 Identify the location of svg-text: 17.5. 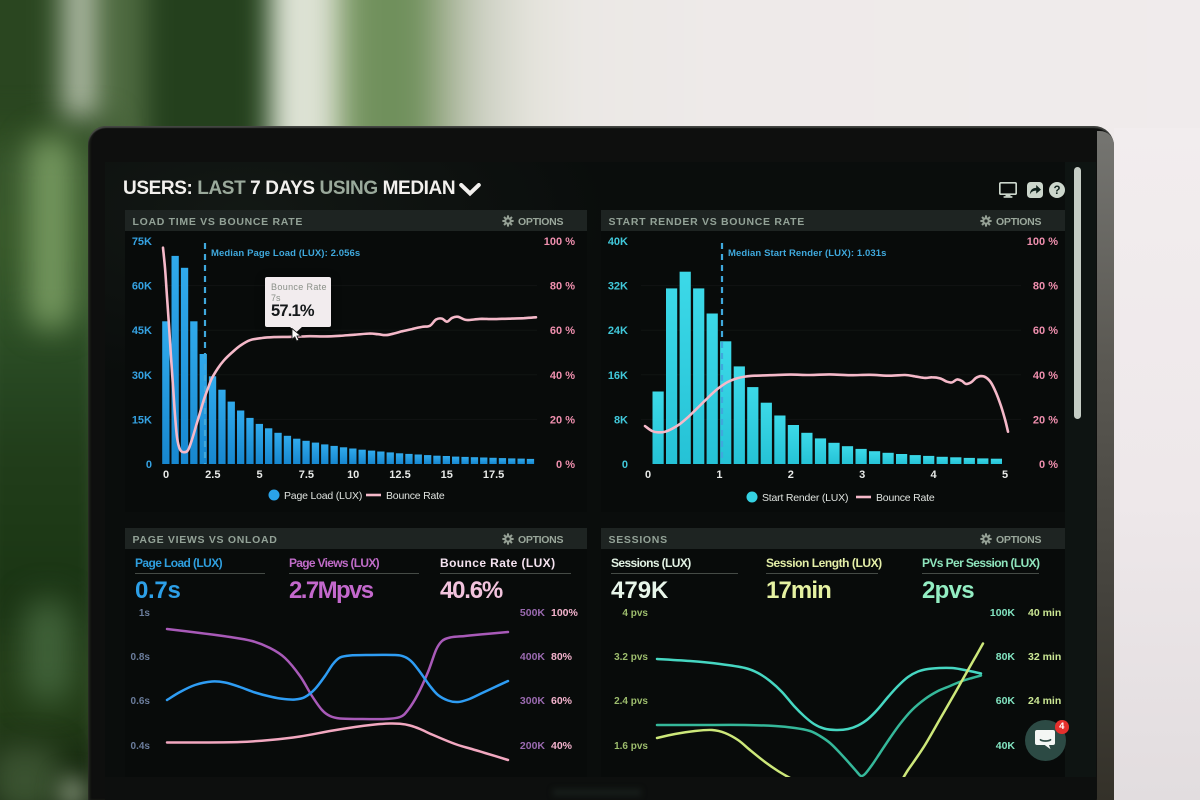
(493, 475).